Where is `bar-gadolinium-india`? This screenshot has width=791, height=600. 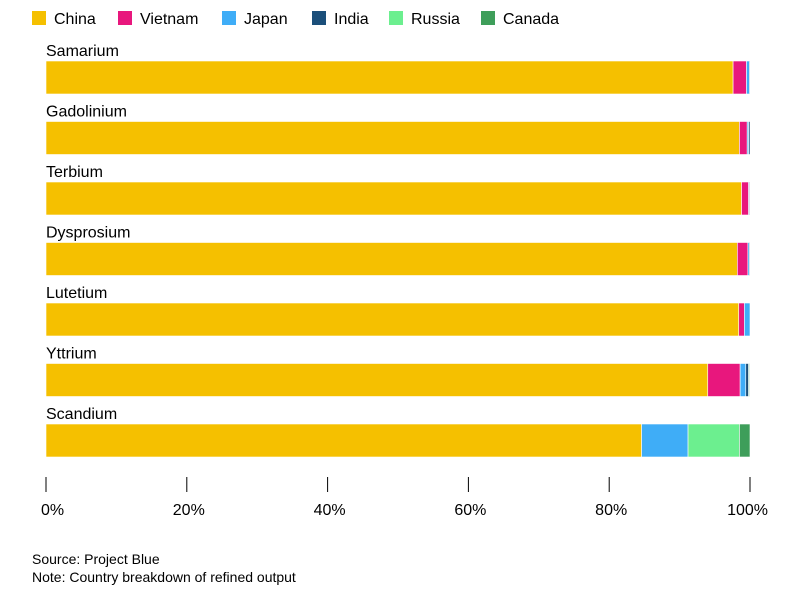 bar-gadolinium-india is located at coordinates (749, 138).